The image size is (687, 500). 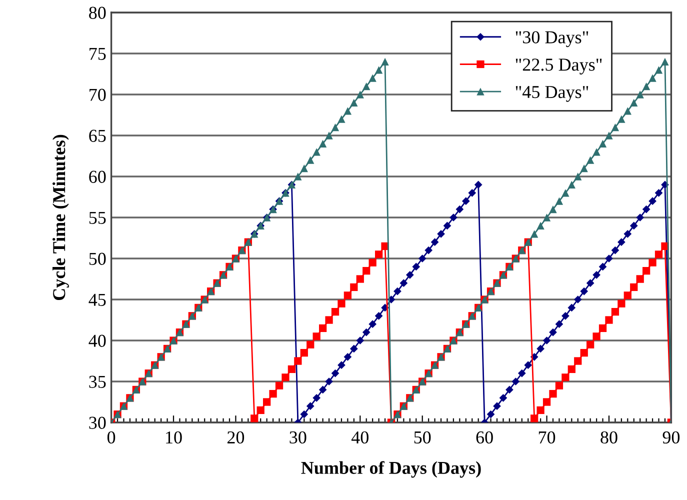 I want to click on legend-label: "45 Days", so click(x=552, y=94).